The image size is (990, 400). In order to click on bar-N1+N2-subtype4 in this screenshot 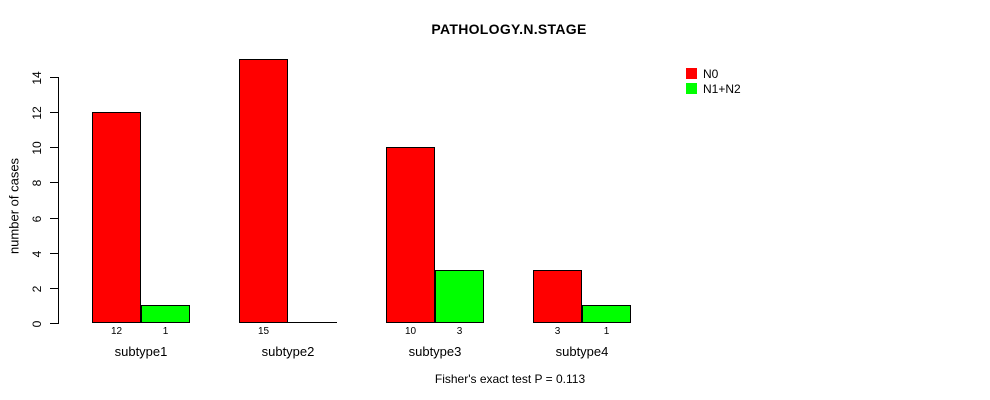, I will do `click(606, 314)`.